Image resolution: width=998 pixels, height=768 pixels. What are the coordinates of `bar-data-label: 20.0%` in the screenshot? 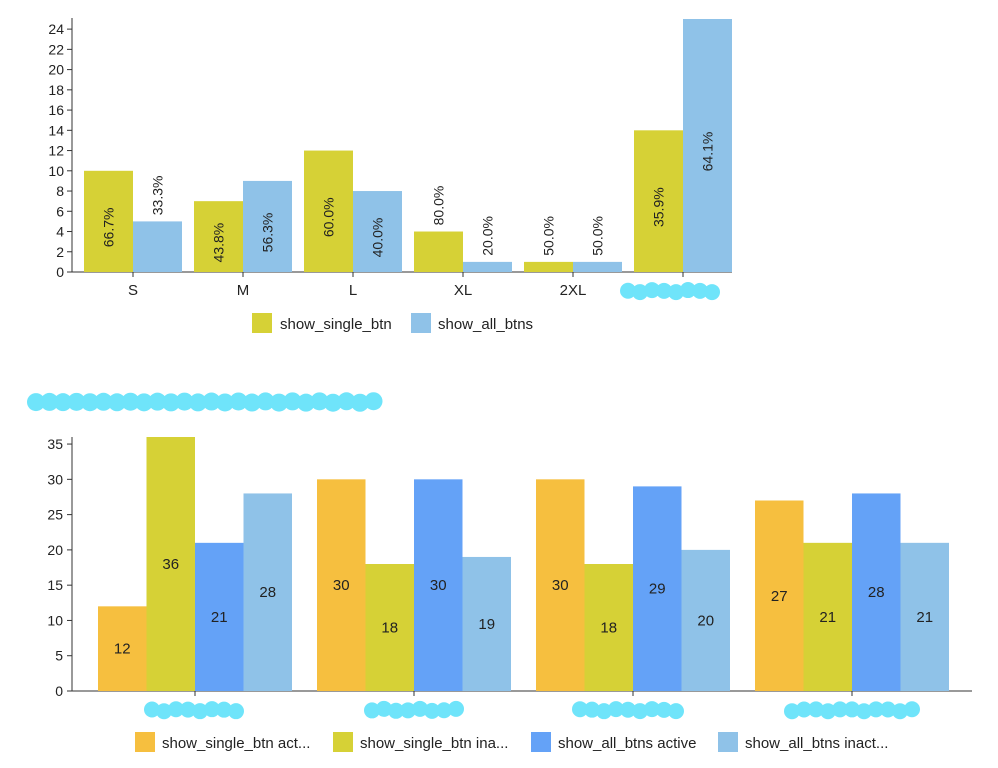 It's located at (488, 236).